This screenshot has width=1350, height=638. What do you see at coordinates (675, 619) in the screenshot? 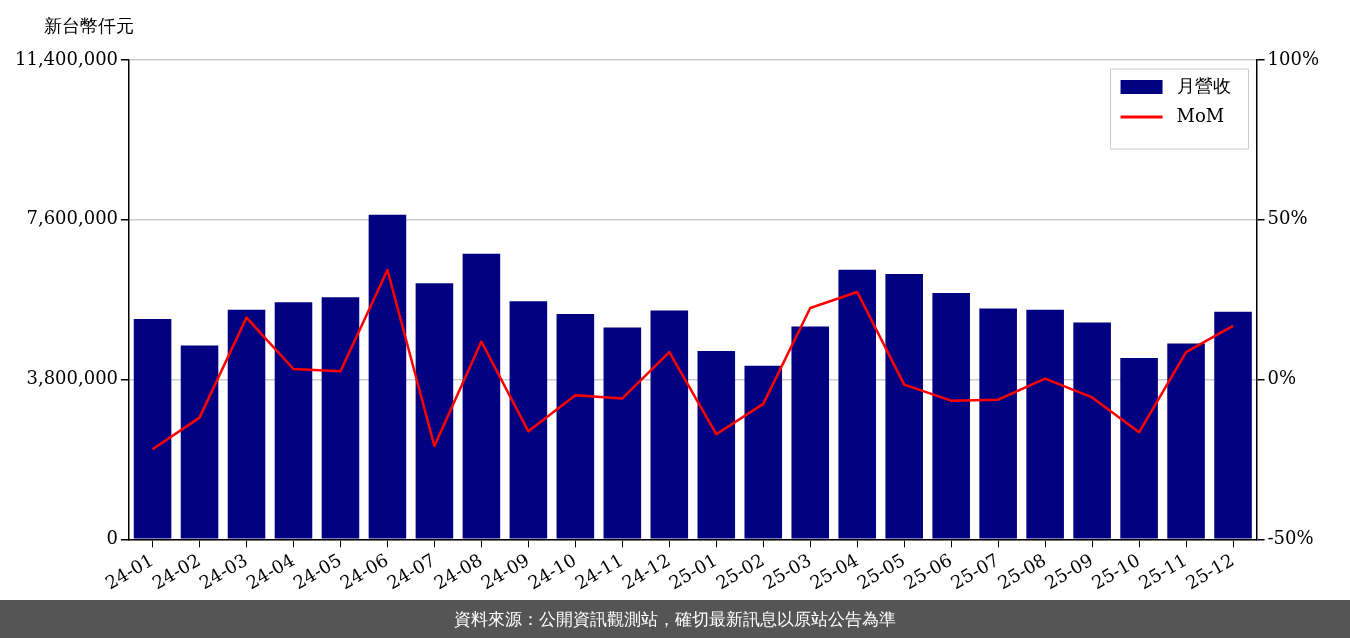
I see `source-note: 資料來源：公開資訊觀測站，確切最新訊息以原站公告為準` at bounding box center [675, 619].